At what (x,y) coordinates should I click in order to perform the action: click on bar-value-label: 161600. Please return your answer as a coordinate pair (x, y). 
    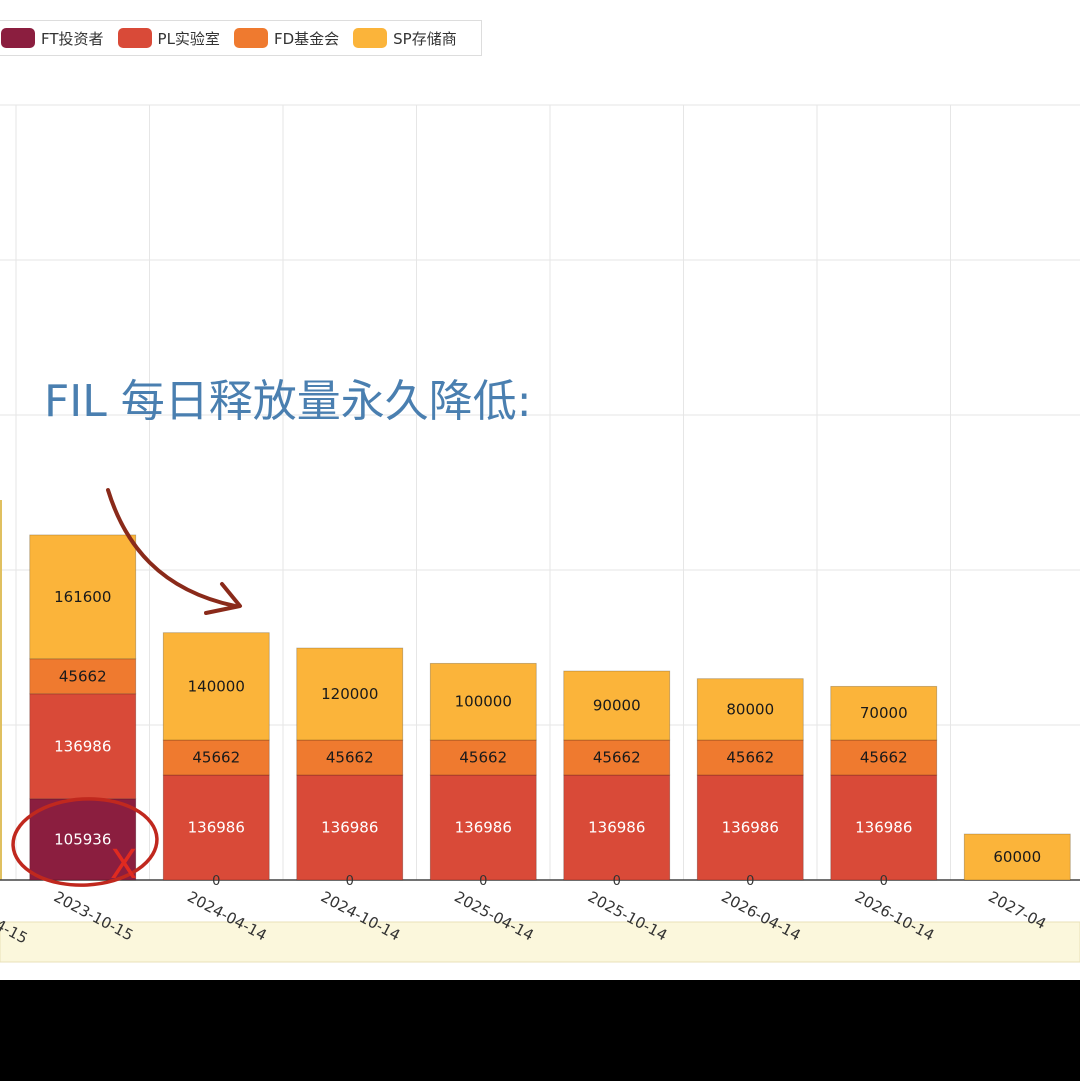
    Looking at the image, I should click on (82, 597).